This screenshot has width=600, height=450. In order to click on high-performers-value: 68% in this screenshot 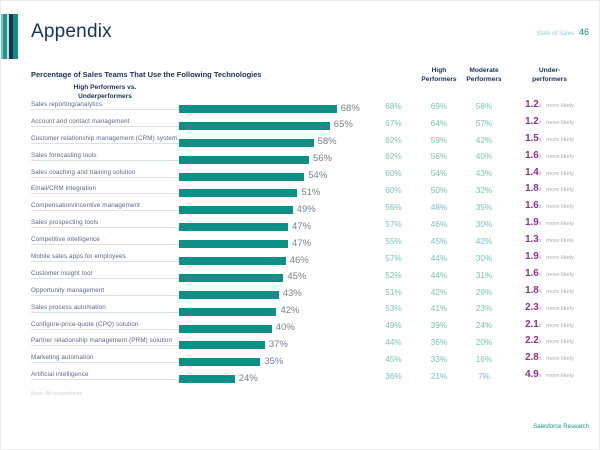, I will do `click(393, 106)`.